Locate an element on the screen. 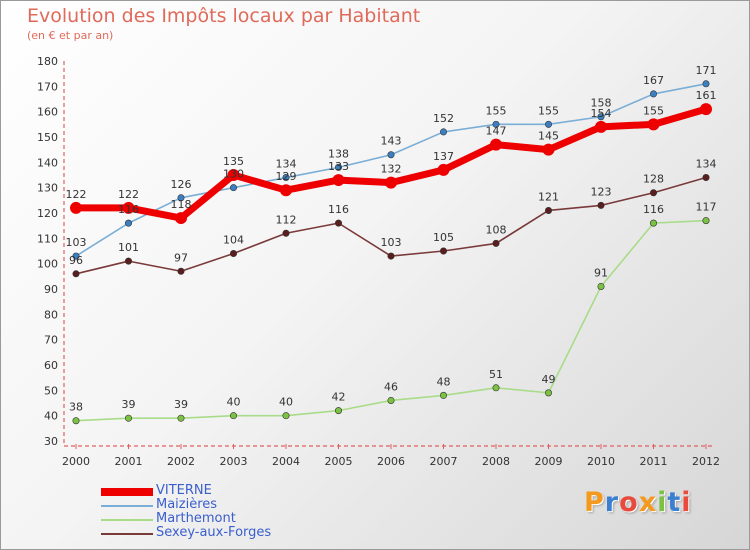  legend-item-sexey-aux-forges: Sexey-aux-Forges is located at coordinates (251, 533).